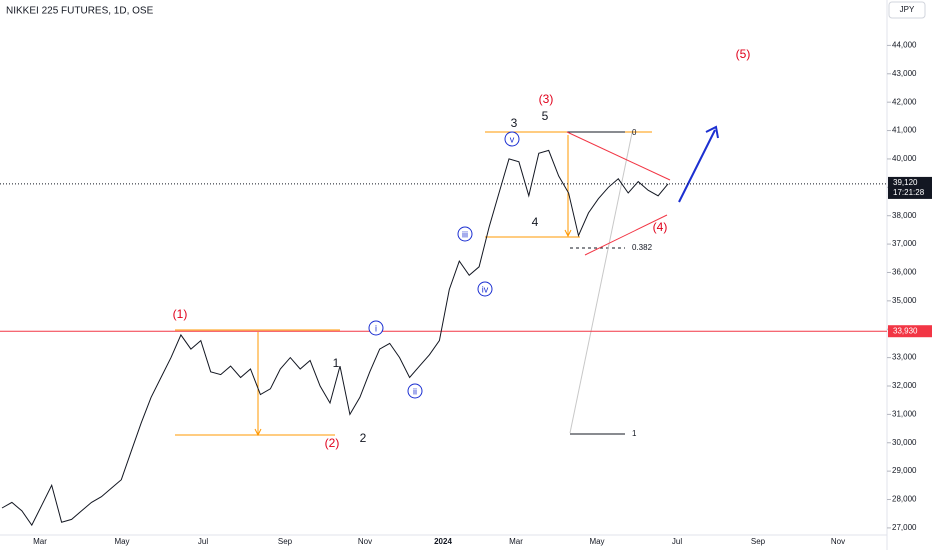 Image resolution: width=932 pixels, height=550 pixels. I want to click on y-tick-label: 36,000, so click(904, 272).